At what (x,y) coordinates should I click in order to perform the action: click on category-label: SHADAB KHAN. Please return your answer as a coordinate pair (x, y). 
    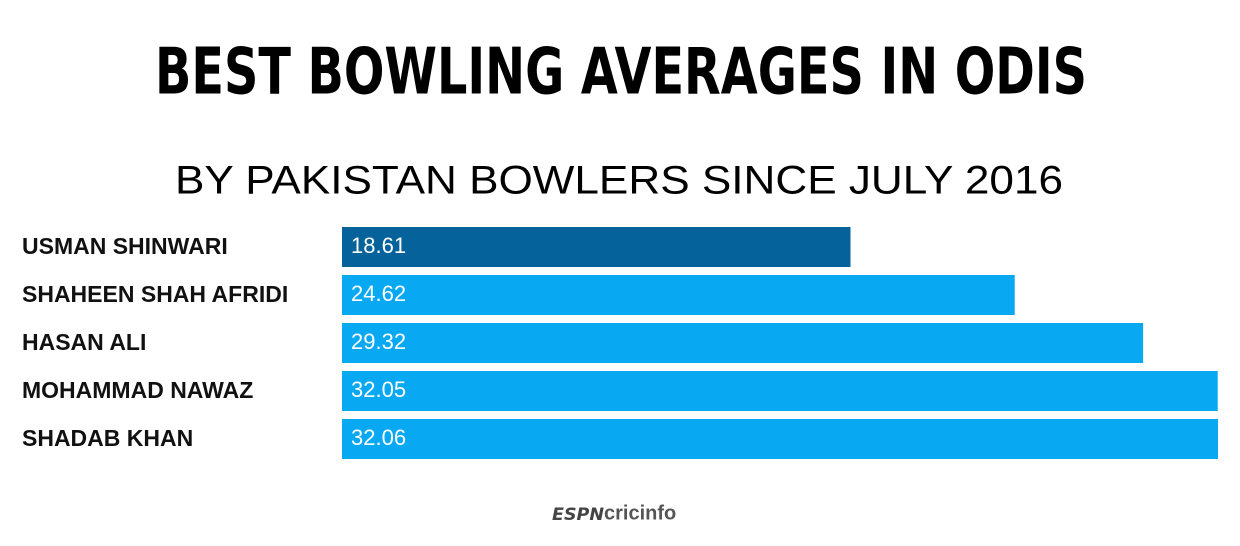
    Looking at the image, I should click on (107, 438).